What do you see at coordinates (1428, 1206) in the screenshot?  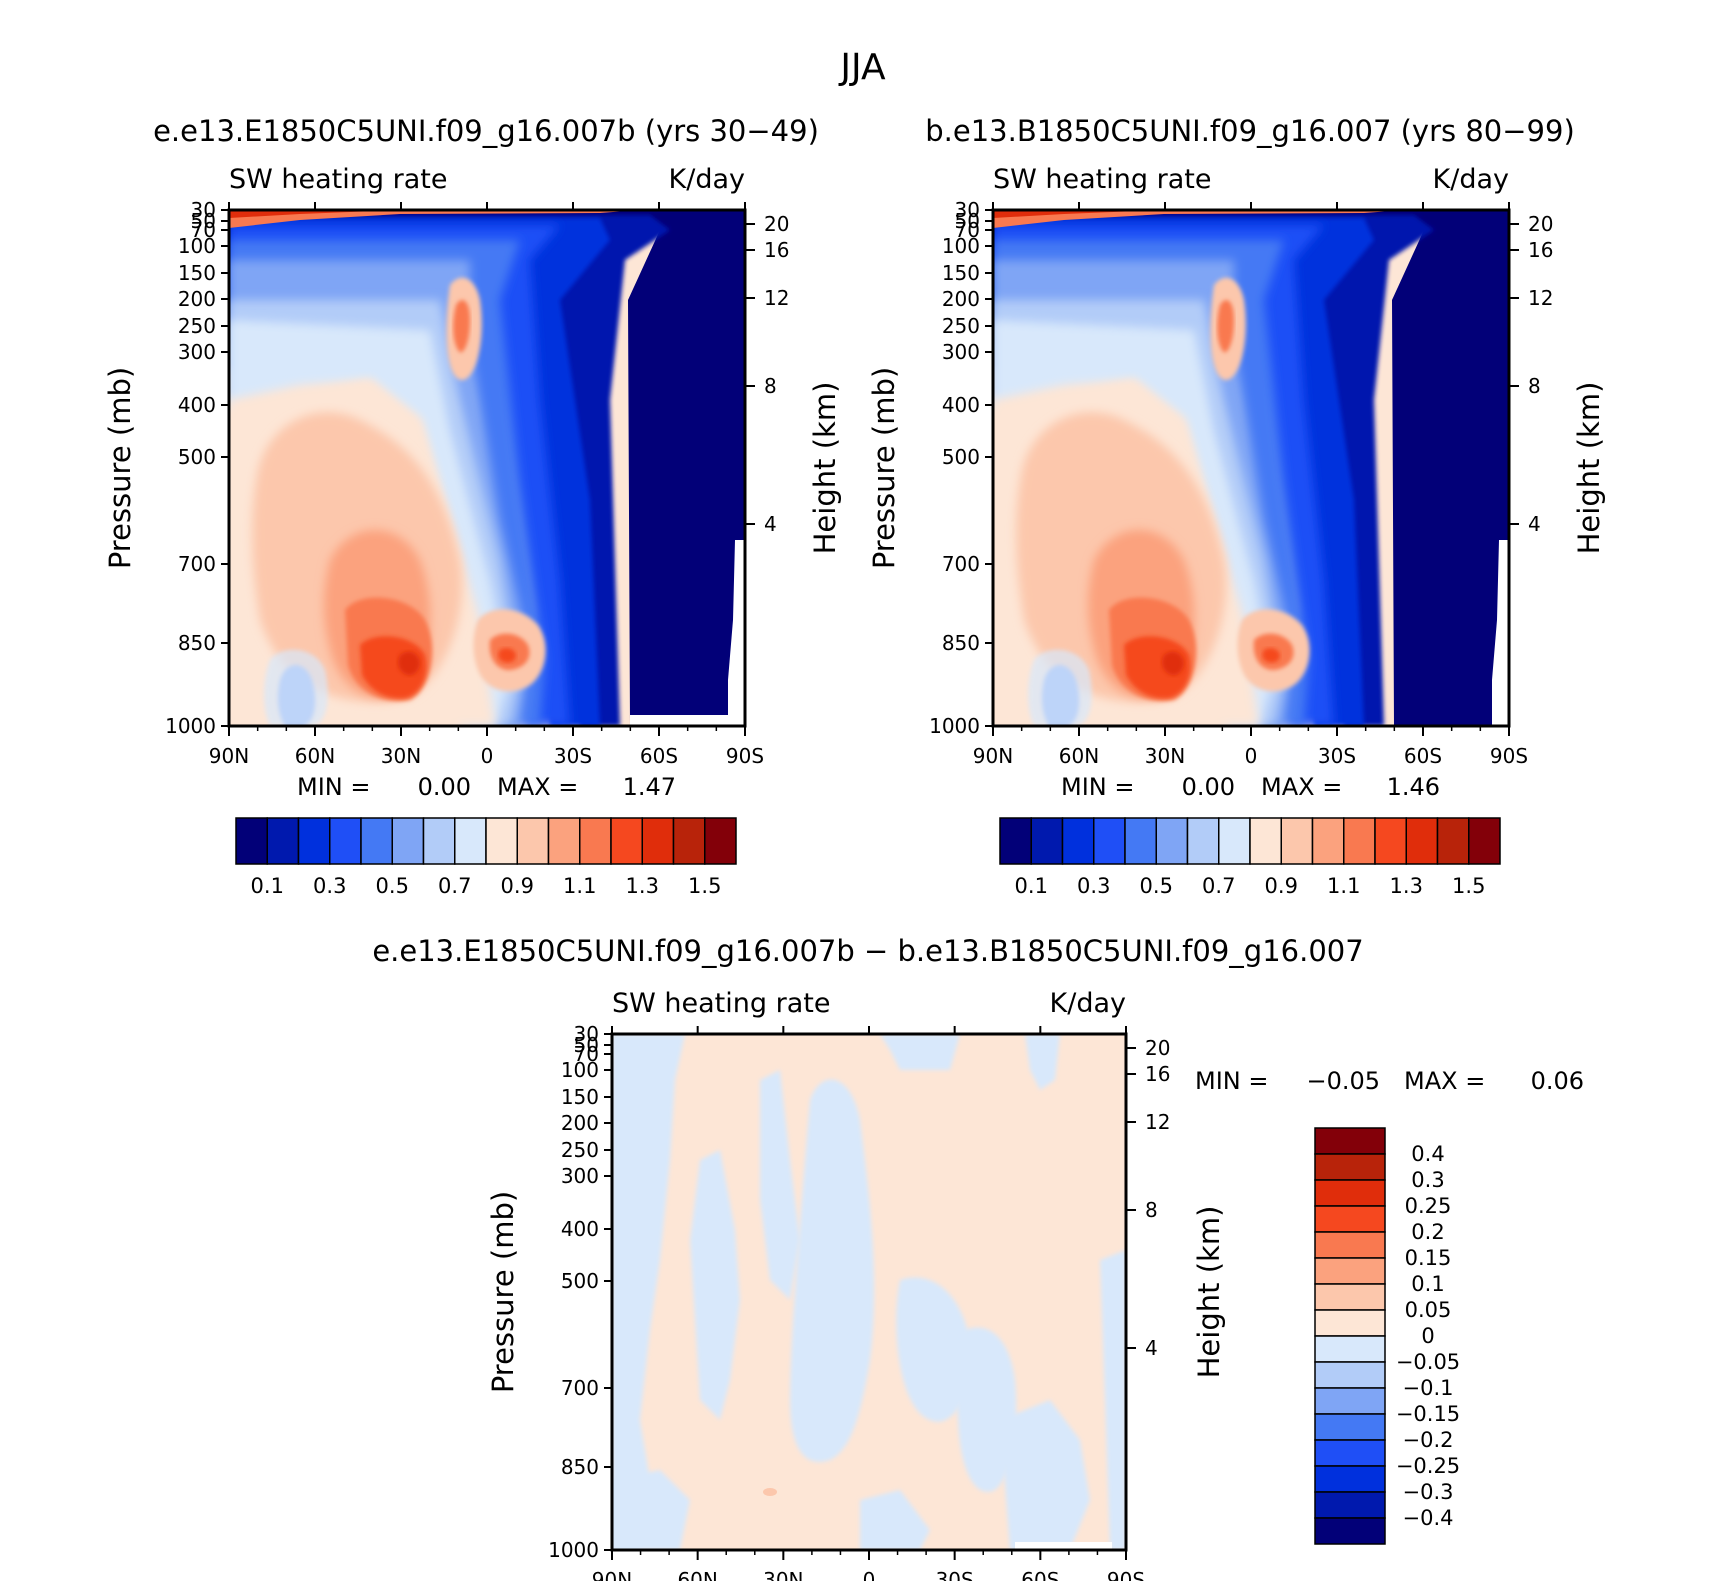 I see `colorbar-label: 0.25` at bounding box center [1428, 1206].